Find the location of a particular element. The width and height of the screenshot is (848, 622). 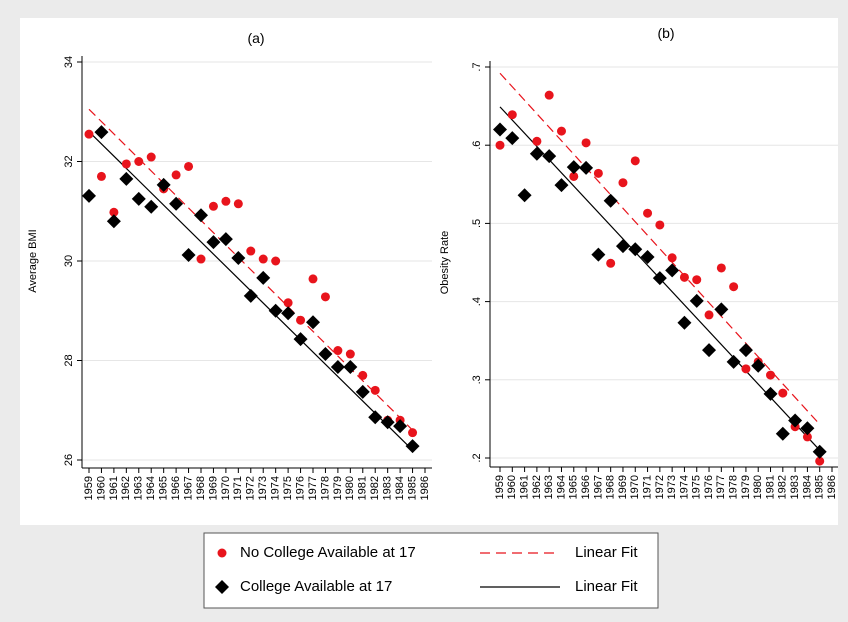

y-tick-label: .4 is located at coordinates (477, 301).